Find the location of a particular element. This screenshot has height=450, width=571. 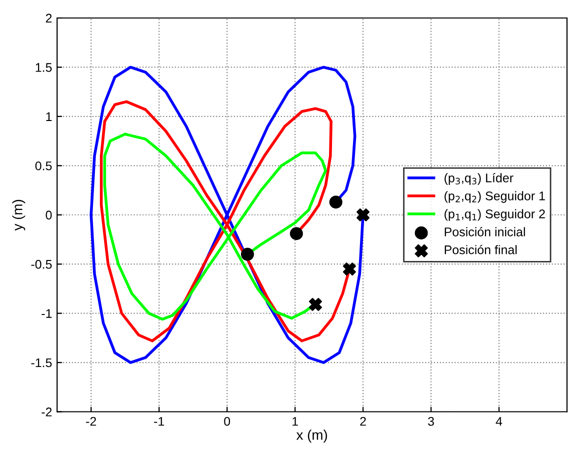

y-tick-label: 0 is located at coordinates (49, 215).